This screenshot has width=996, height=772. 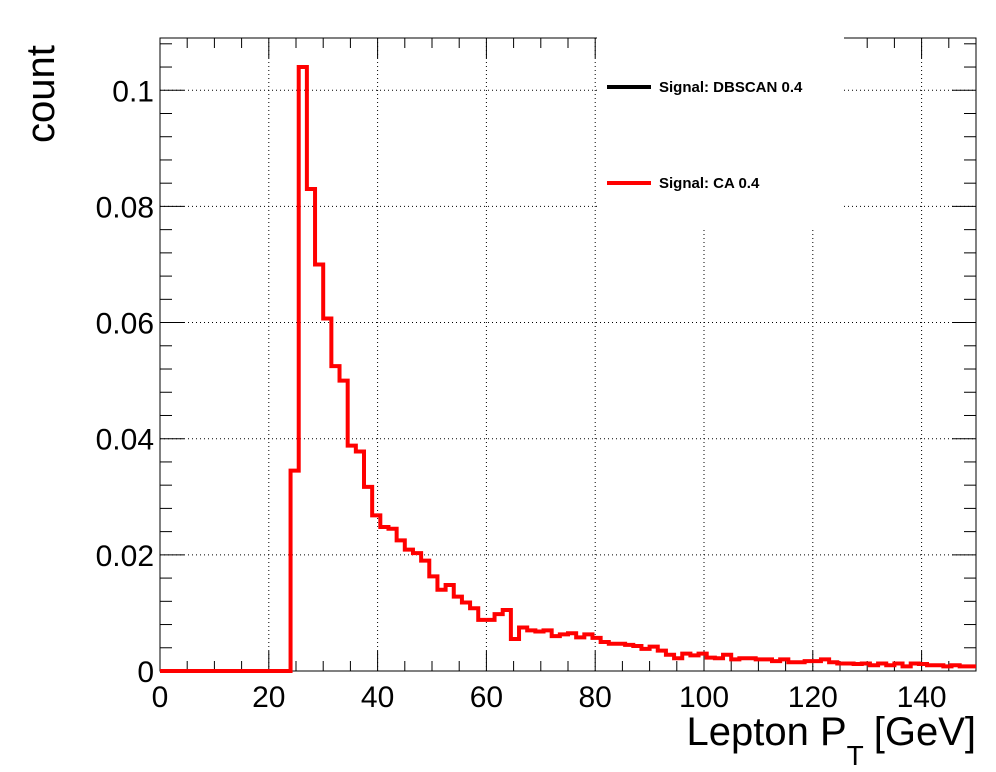 What do you see at coordinates (268, 697) in the screenshot?
I see `x-tick-label: 20` at bounding box center [268, 697].